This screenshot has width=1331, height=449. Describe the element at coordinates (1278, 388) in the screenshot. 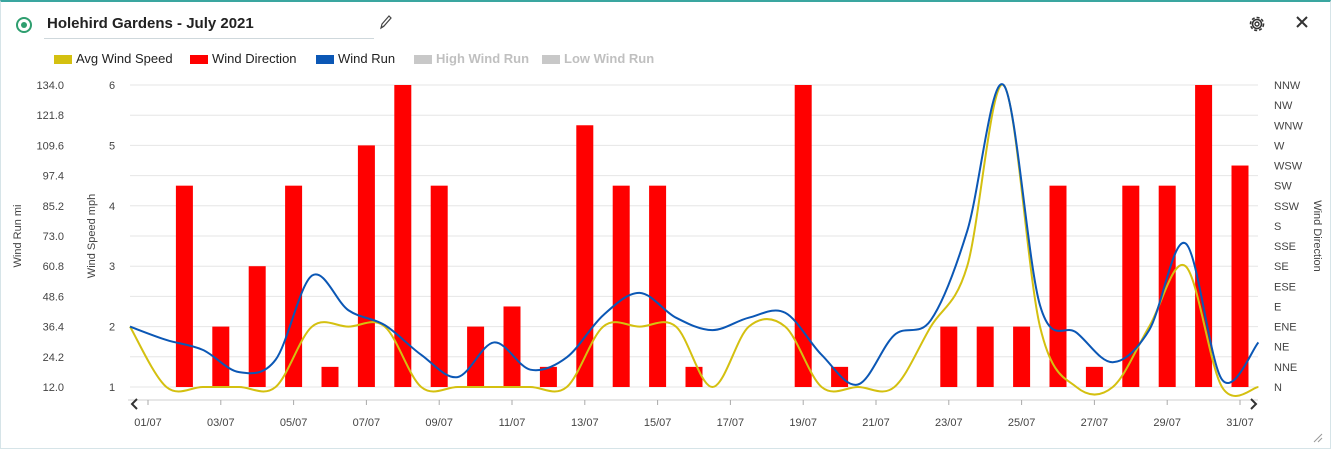

I see `y-tick-direction: N` at that location.